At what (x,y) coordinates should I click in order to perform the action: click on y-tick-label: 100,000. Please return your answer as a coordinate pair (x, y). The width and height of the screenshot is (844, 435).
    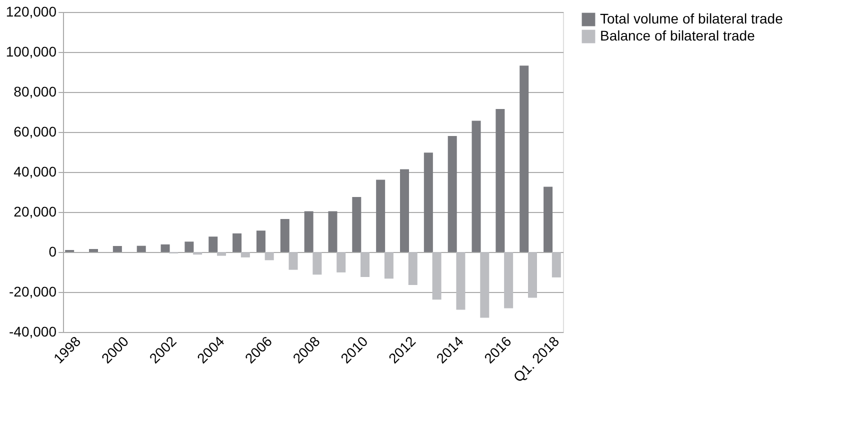
    Looking at the image, I should click on (31, 52).